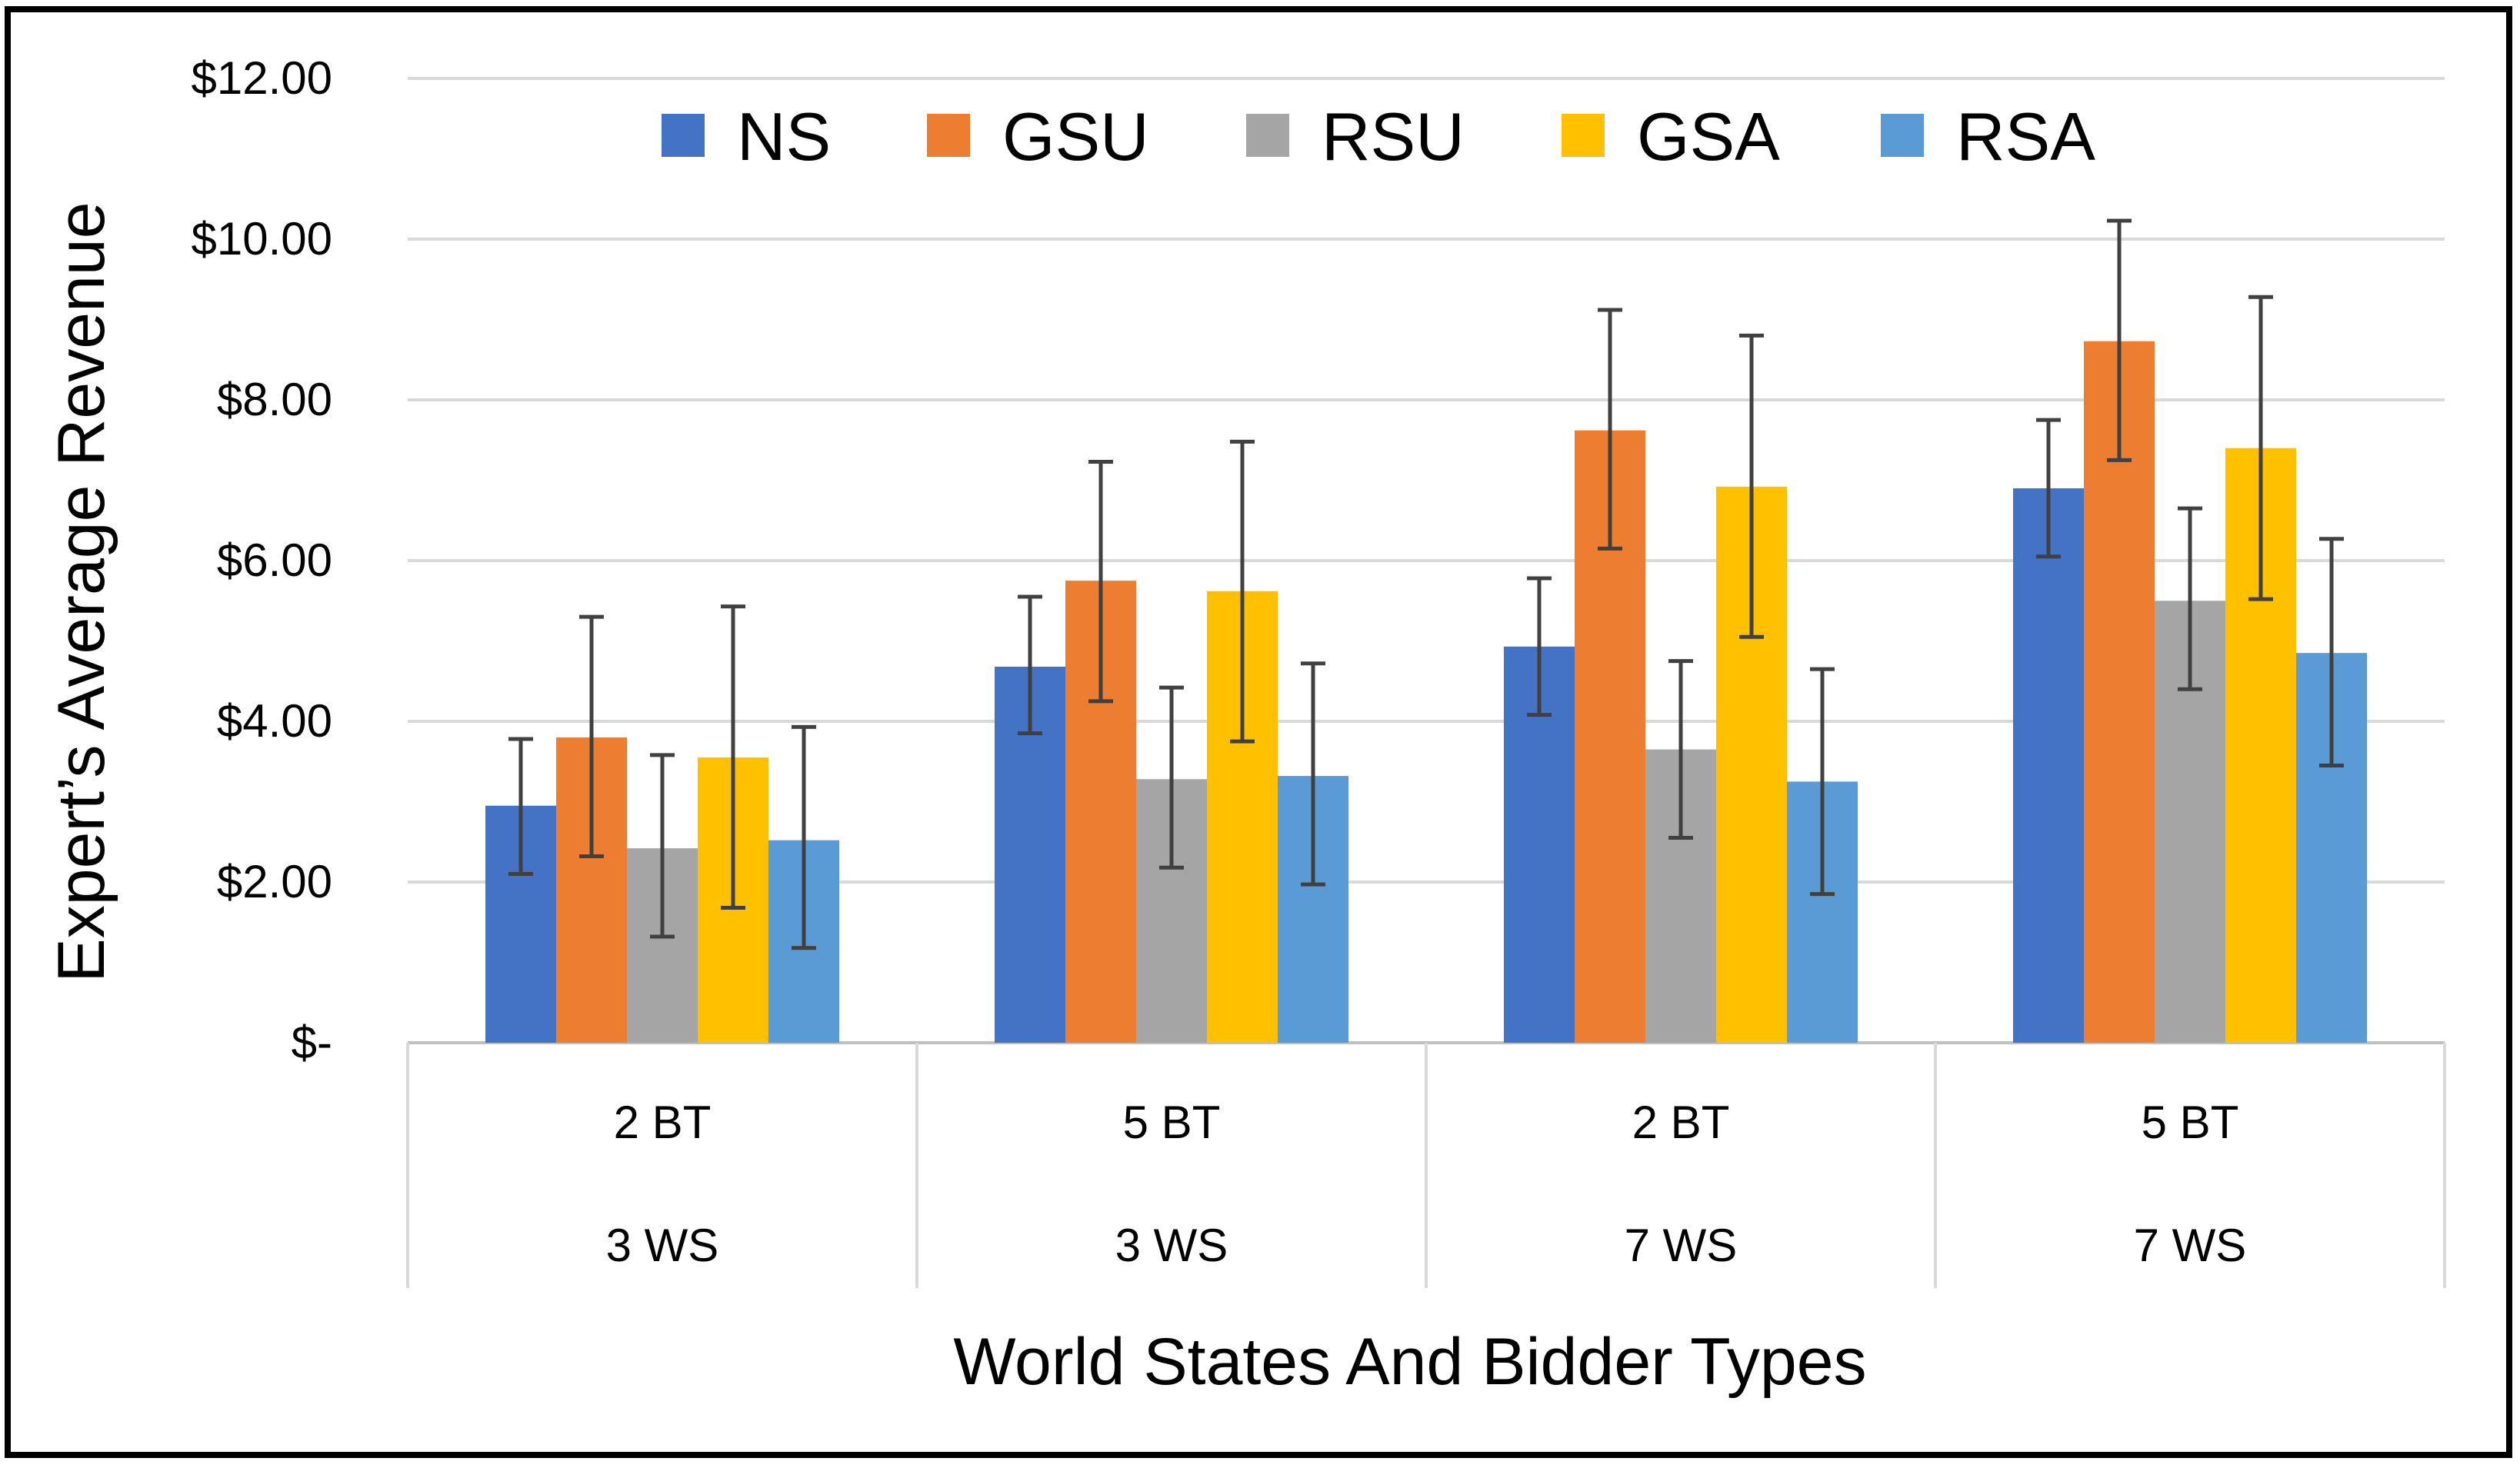 This screenshot has width=2520, height=1468. What do you see at coordinates (275, 881) in the screenshot?
I see `y-tick-label: $2.00` at bounding box center [275, 881].